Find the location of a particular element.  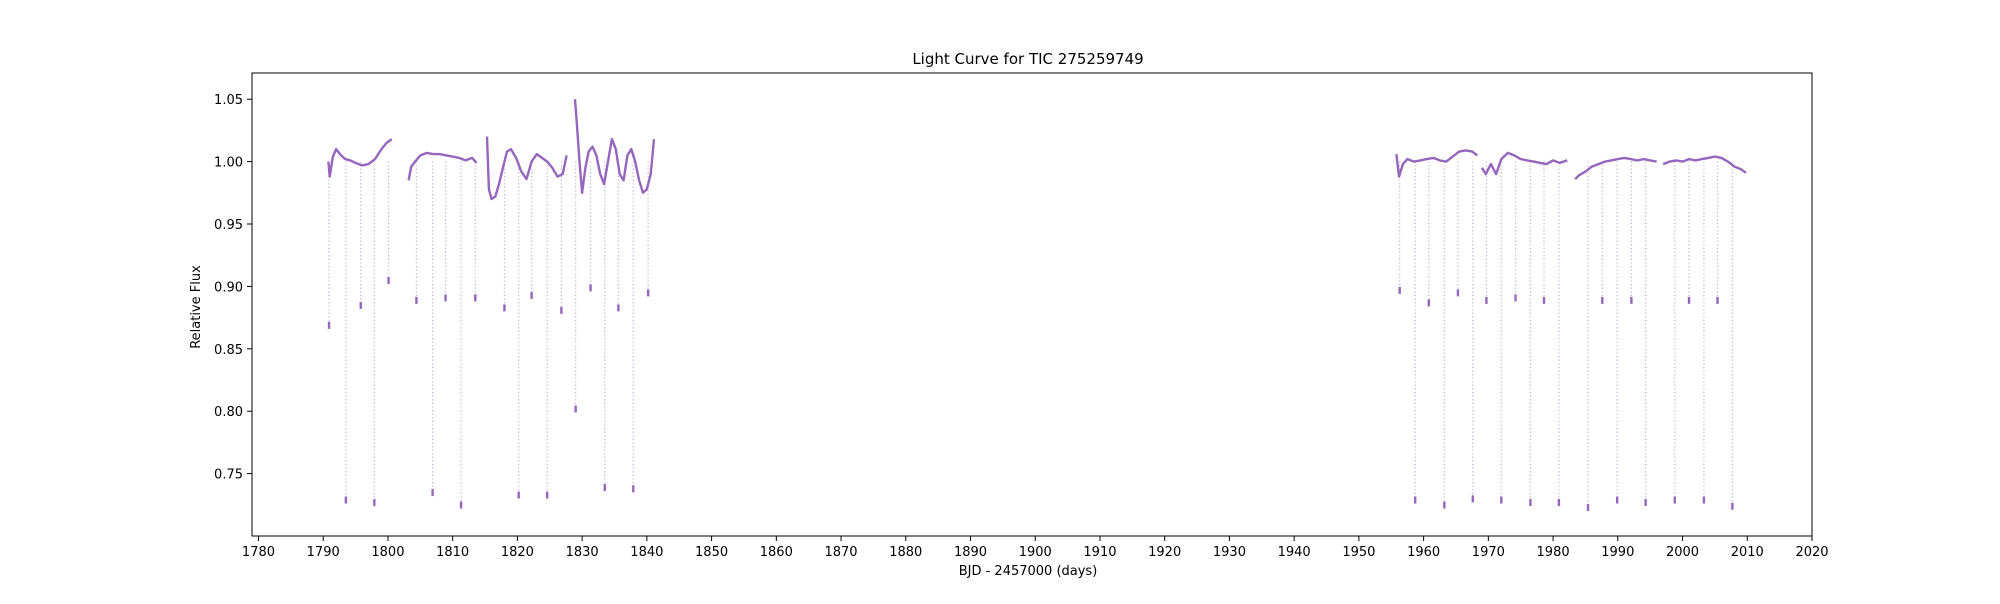

x-tick-label: 2020 is located at coordinates (1811, 552).